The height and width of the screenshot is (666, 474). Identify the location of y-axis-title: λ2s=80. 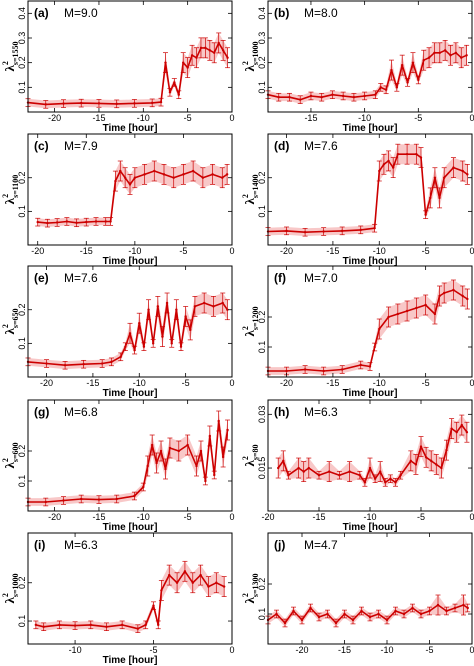
(250, 455).